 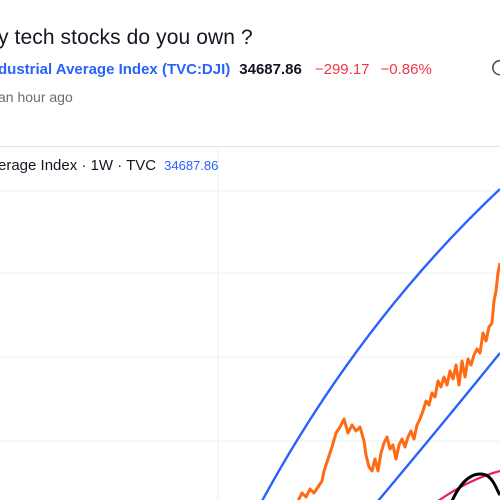 What do you see at coordinates (78, 165) in the screenshot?
I see `chart-legend-title: erage Index · 1W · TVC` at bounding box center [78, 165].